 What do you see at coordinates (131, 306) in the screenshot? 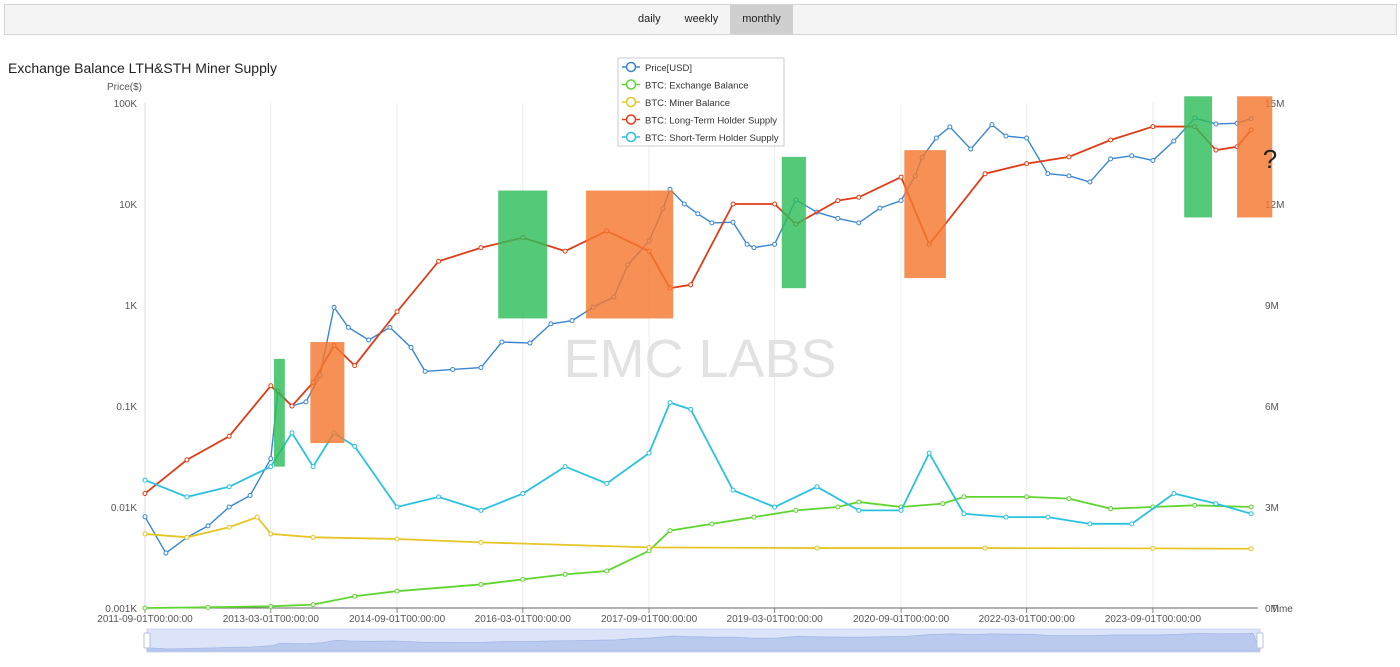
I see `y-left-tick-label: 1K` at bounding box center [131, 306].